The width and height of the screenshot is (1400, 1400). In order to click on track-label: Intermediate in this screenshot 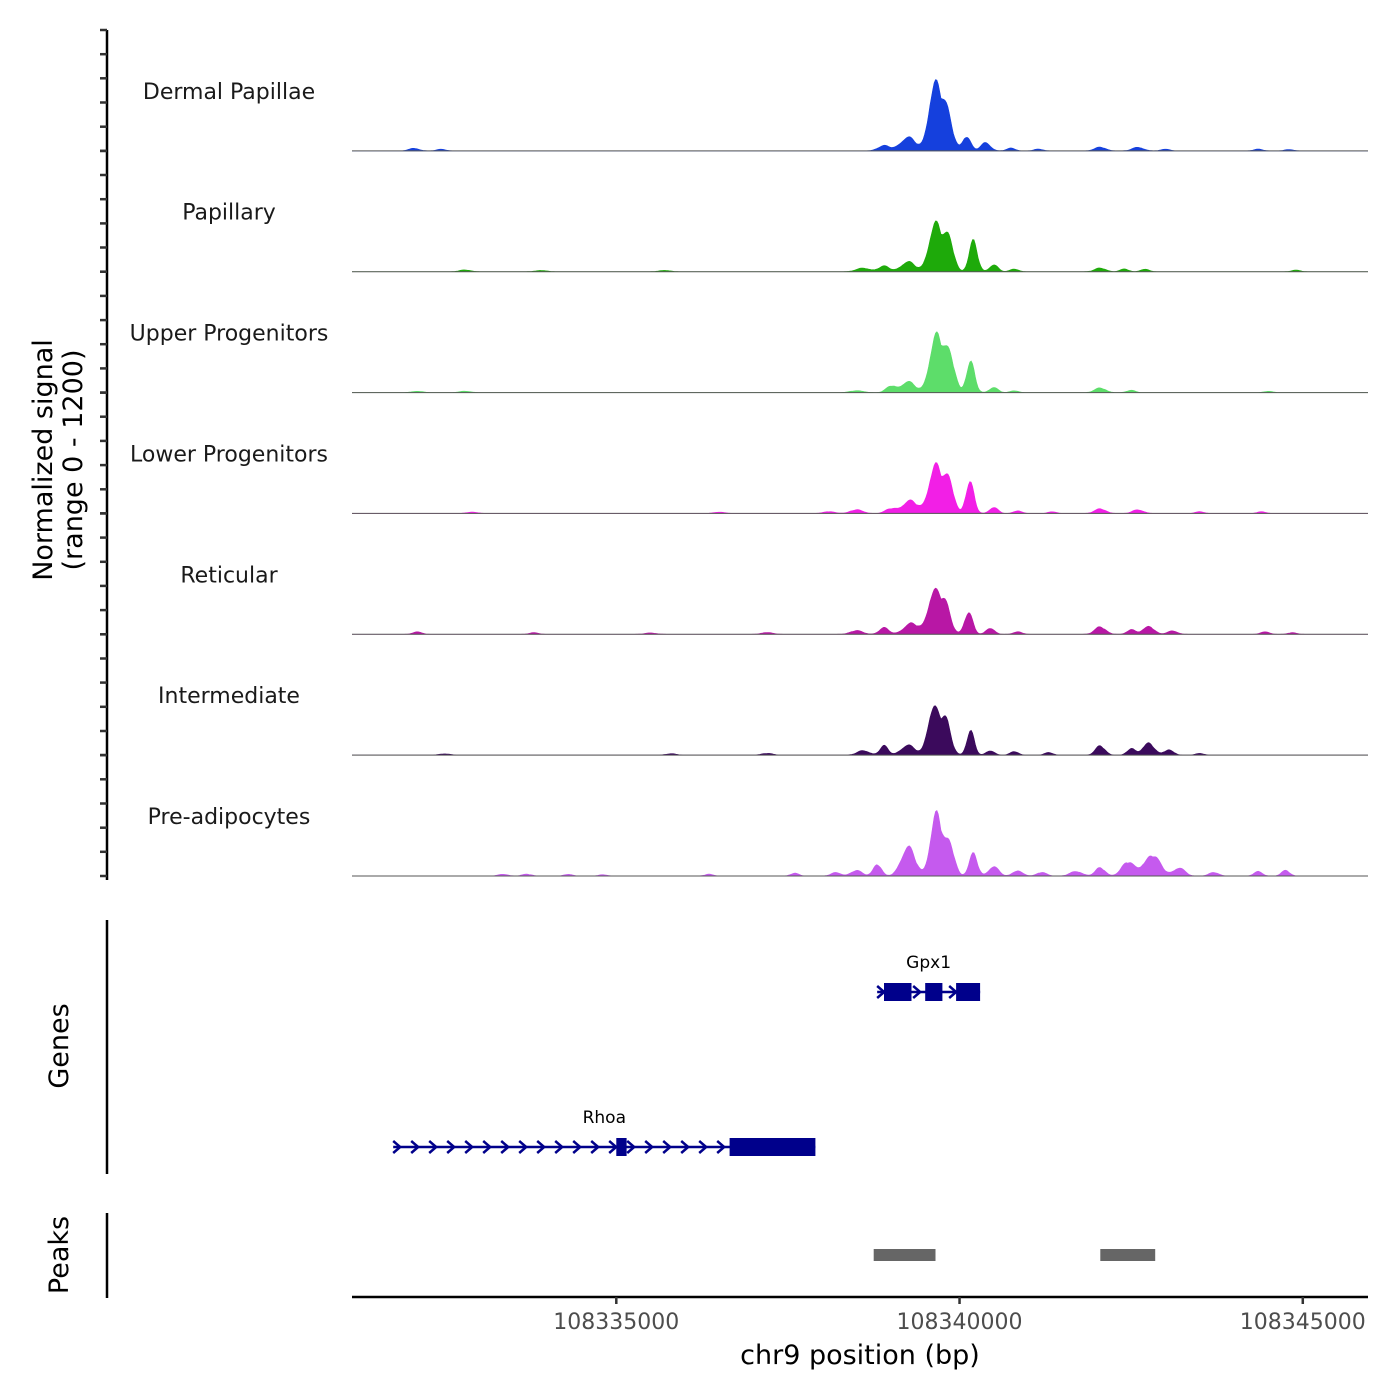, I will do `click(229, 696)`.